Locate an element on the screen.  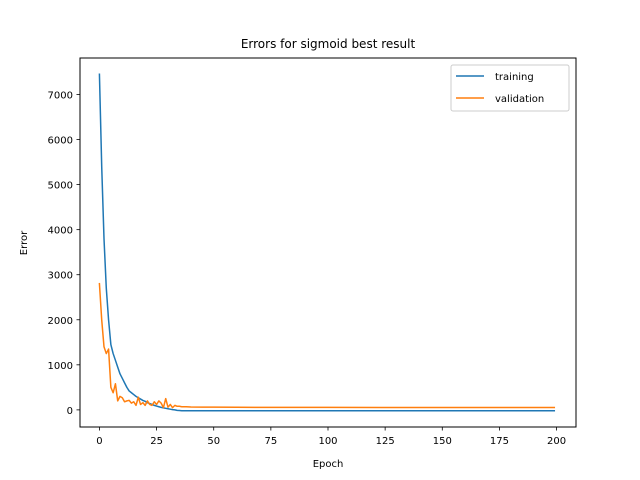
y-tick-label: 7000 is located at coordinates (60, 95).